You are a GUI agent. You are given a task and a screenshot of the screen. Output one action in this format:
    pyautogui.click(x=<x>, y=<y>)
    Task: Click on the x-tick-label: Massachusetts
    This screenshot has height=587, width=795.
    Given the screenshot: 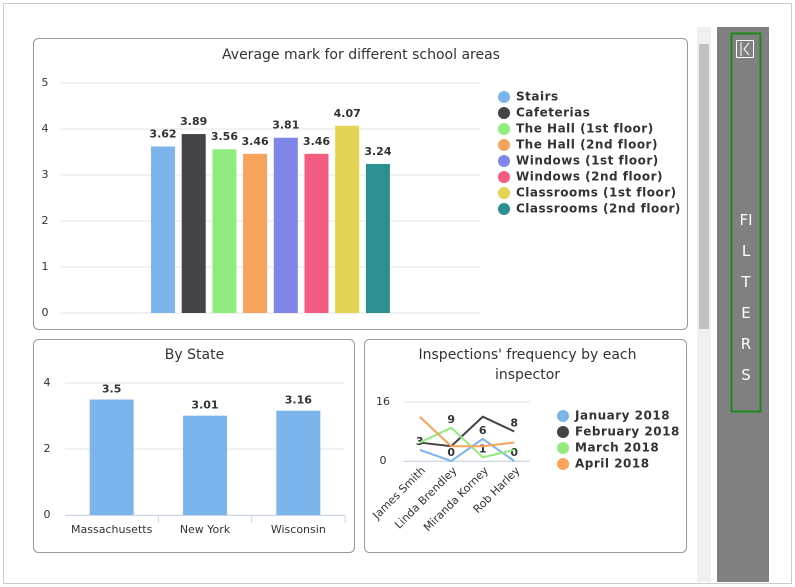 What is the action you would take?
    pyautogui.click(x=112, y=529)
    